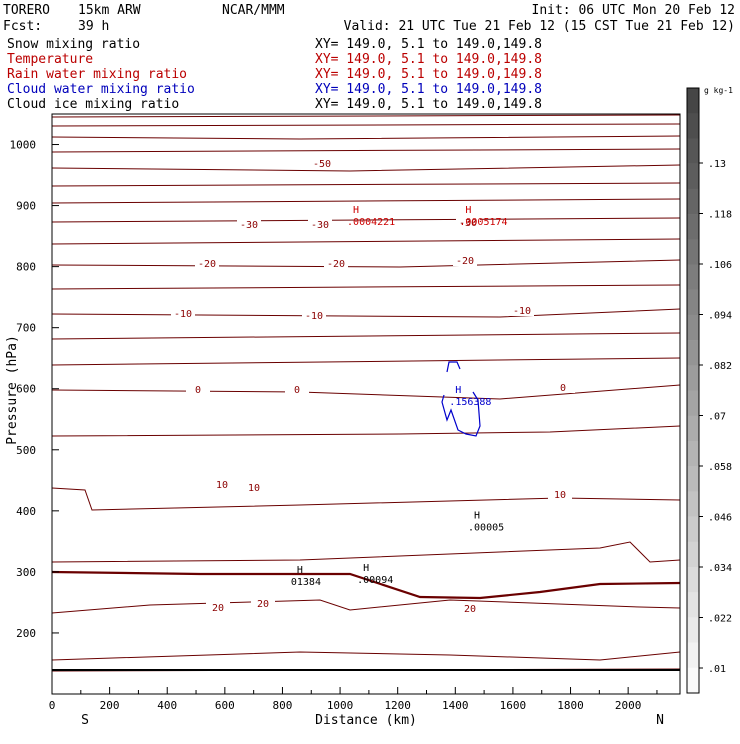 Image resolution: width=740 pixels, height=744 pixels. I want to click on x-tick-label: 400, so click(167, 705).